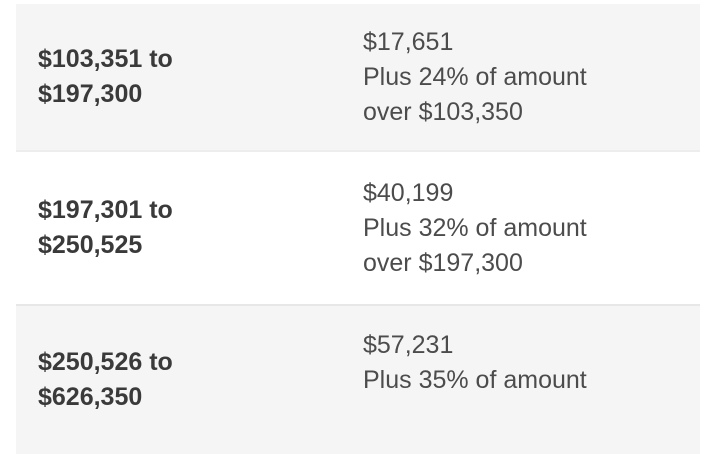  I want to click on income-range-line: $197,300, so click(90, 94).